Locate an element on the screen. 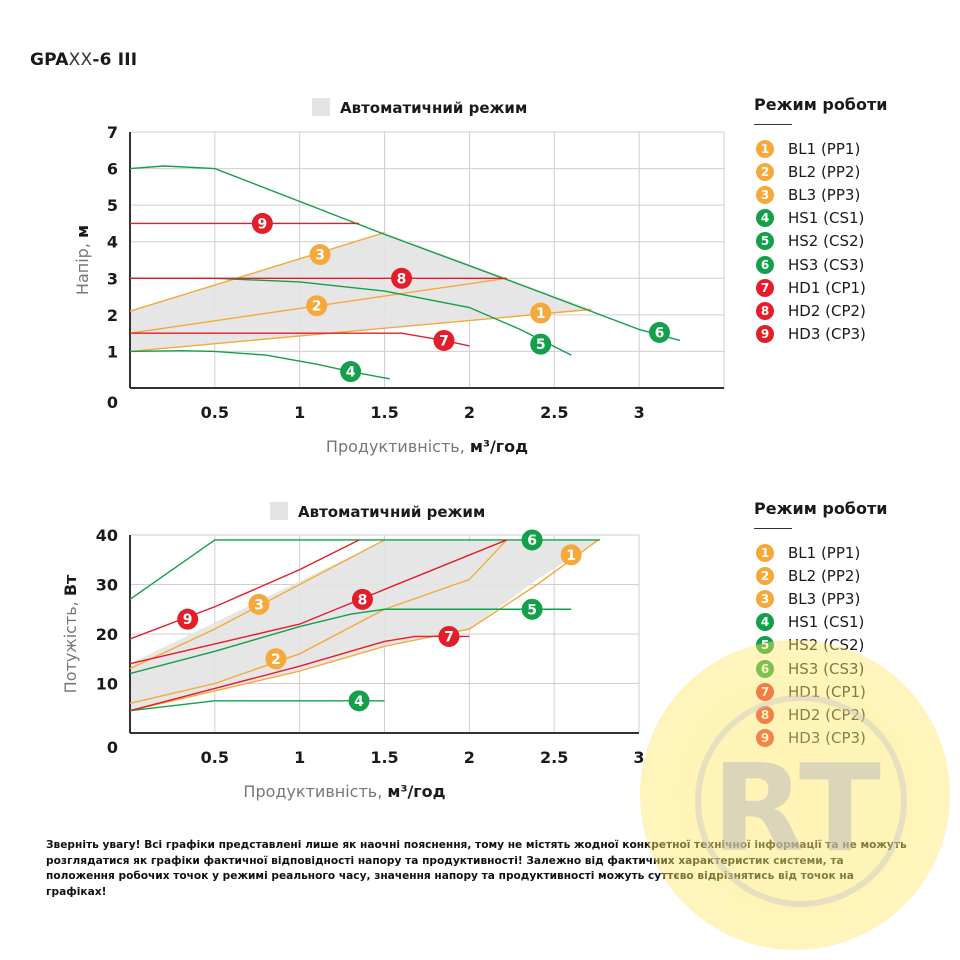 This screenshot has width=960, height=960. legend-number-badge: 1 is located at coordinates (765, 552).